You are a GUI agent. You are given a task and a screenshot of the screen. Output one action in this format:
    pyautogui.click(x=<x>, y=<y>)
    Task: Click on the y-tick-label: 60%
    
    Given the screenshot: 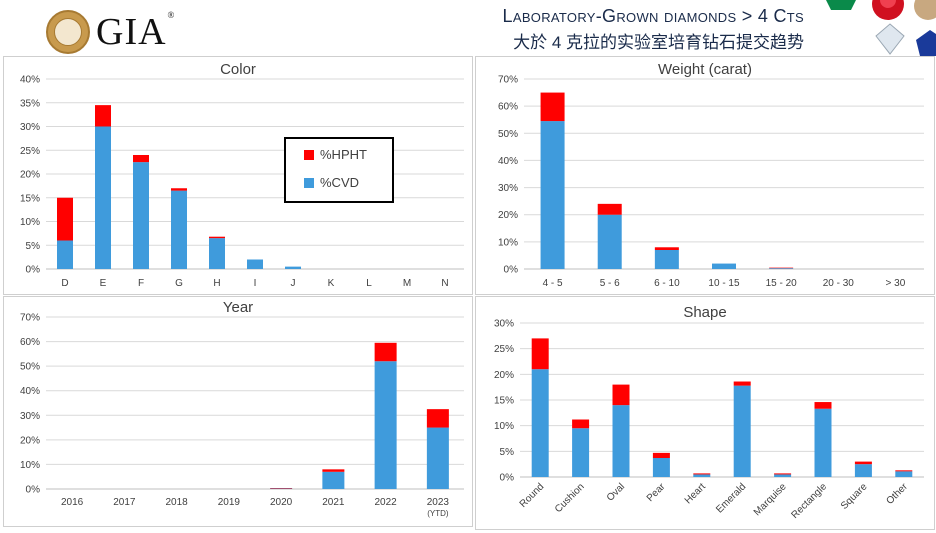 What is the action you would take?
    pyautogui.click(x=30, y=342)
    